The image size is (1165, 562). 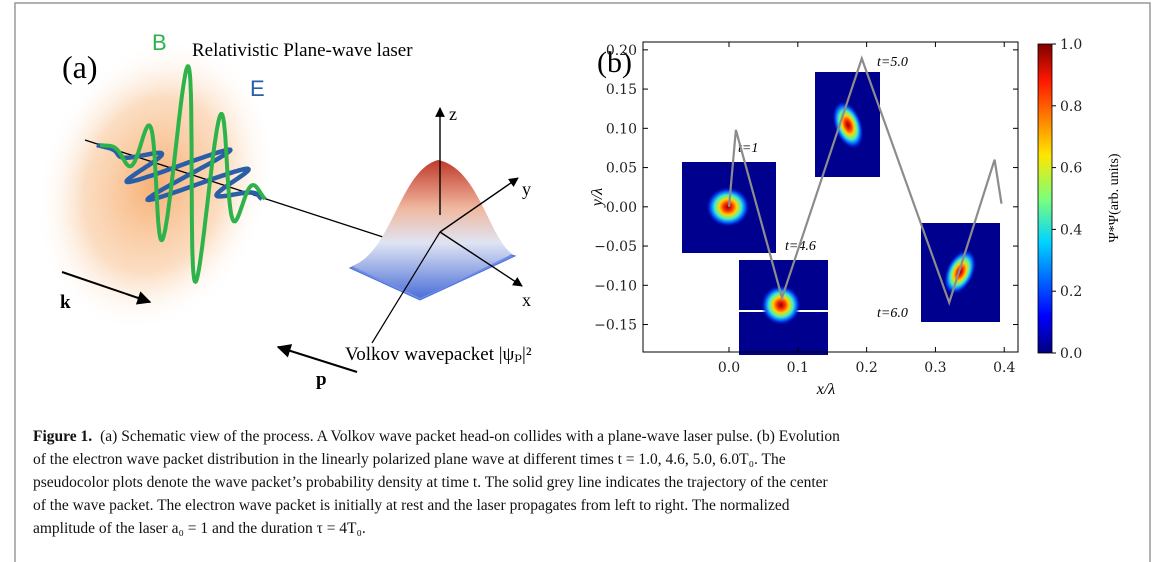 I want to click on inset-t60, so click(x=960, y=272).